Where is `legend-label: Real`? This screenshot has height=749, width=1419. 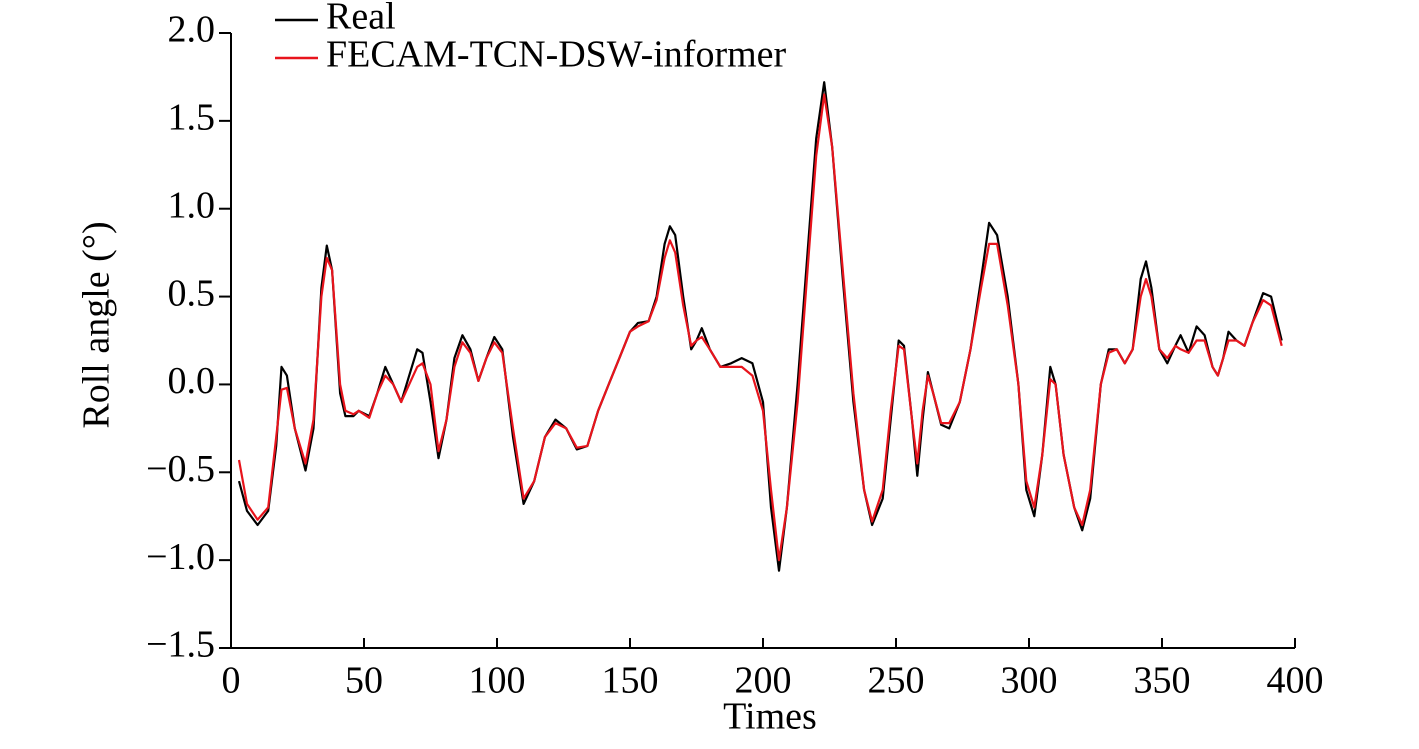
legend-label: Real is located at coordinates (361, 19).